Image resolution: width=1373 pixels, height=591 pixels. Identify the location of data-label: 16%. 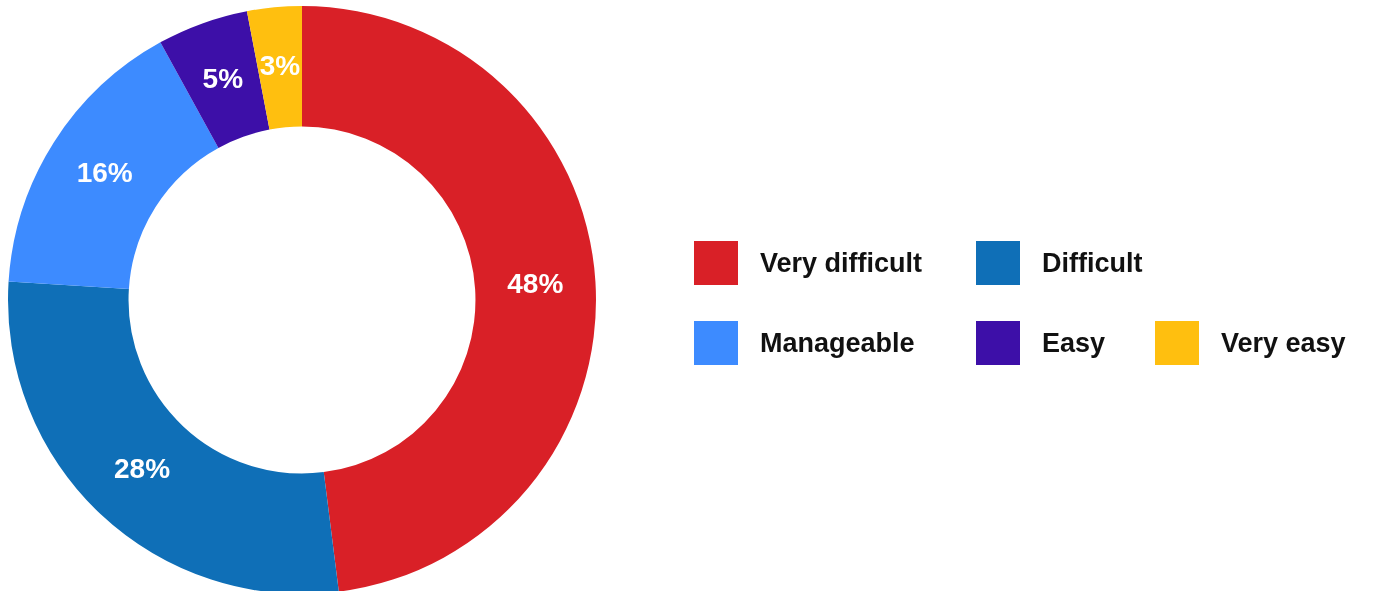
(104, 173).